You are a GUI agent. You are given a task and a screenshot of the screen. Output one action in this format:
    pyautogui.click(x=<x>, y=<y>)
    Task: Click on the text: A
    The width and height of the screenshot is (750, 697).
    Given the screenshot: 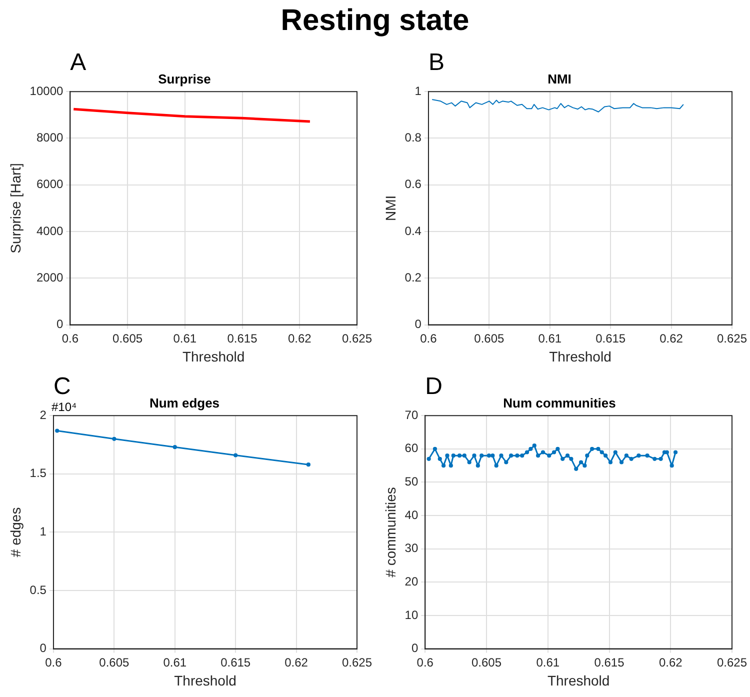 What is the action you would take?
    pyautogui.click(x=78, y=62)
    